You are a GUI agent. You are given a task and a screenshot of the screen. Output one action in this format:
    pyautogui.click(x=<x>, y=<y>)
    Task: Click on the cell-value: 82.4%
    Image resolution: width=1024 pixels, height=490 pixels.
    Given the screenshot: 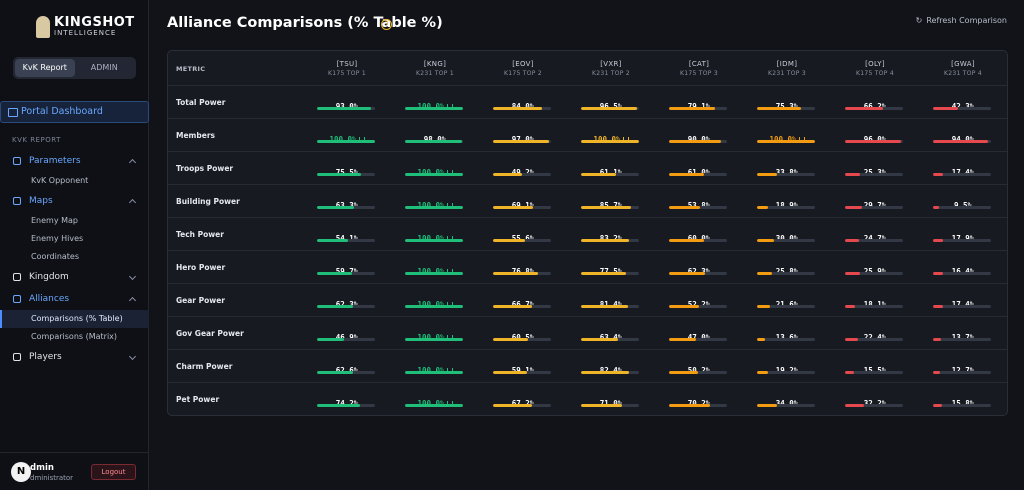 What is the action you would take?
    pyautogui.click(x=611, y=367)
    